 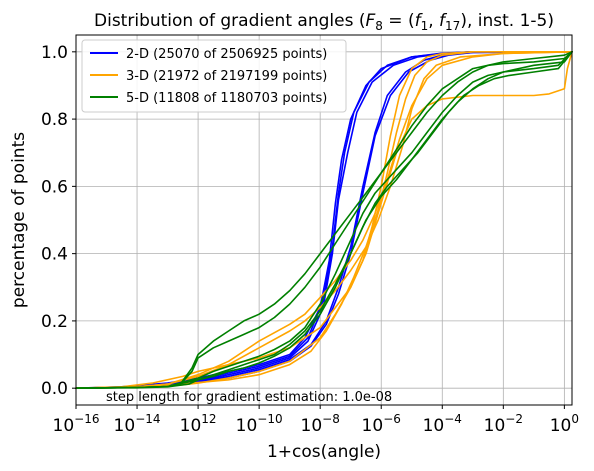 I want to click on y-tick-label: 1.0, so click(x=54, y=53).